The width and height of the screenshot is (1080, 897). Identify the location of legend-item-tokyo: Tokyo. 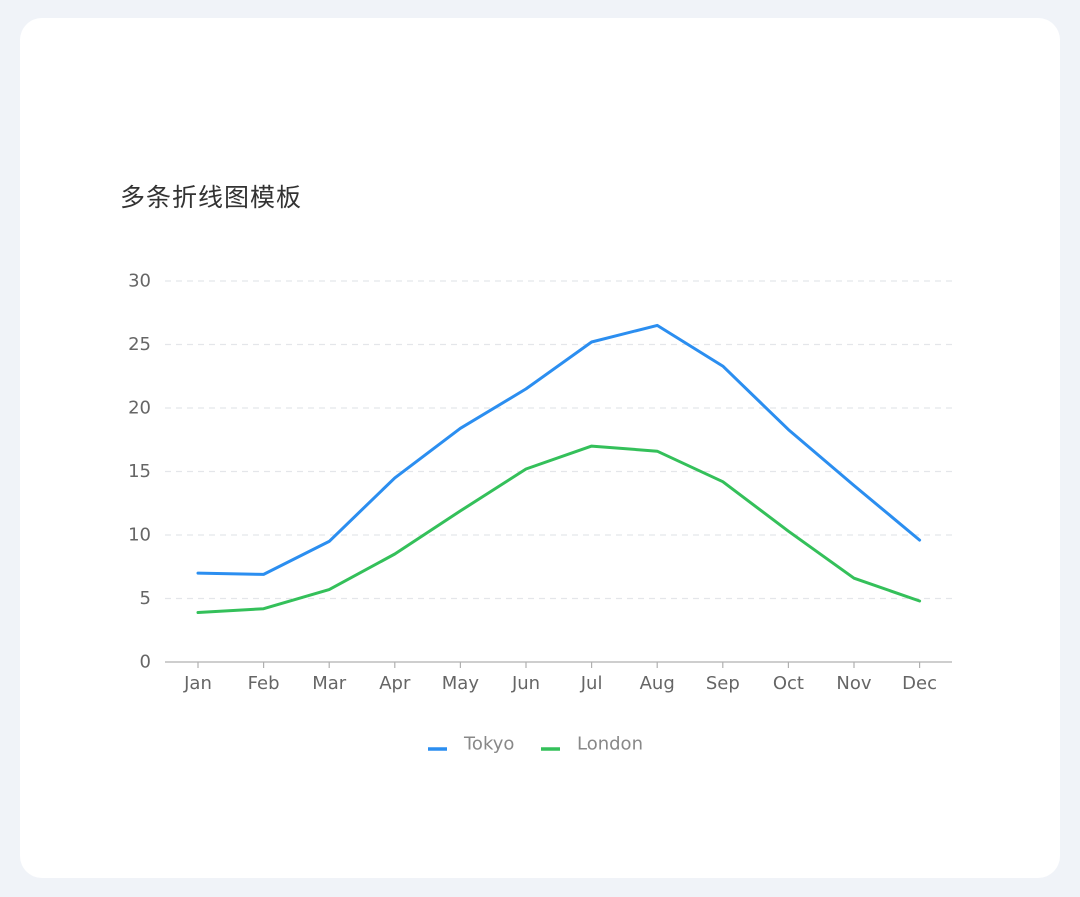
(471, 744).